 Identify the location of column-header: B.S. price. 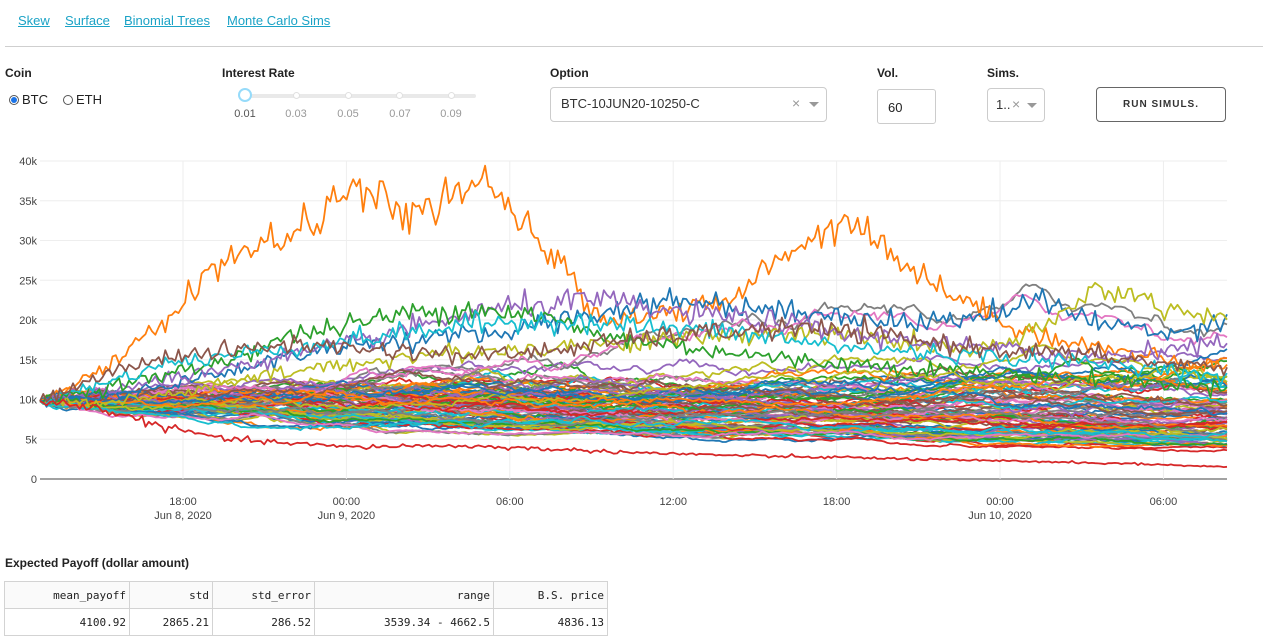
(550, 595).